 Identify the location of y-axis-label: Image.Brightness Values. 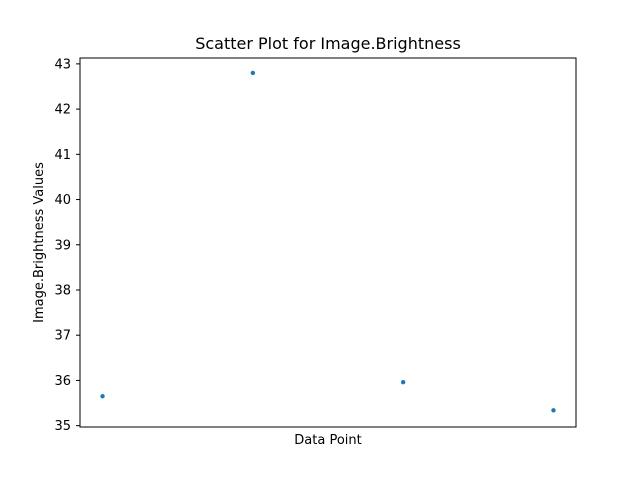
(39, 242).